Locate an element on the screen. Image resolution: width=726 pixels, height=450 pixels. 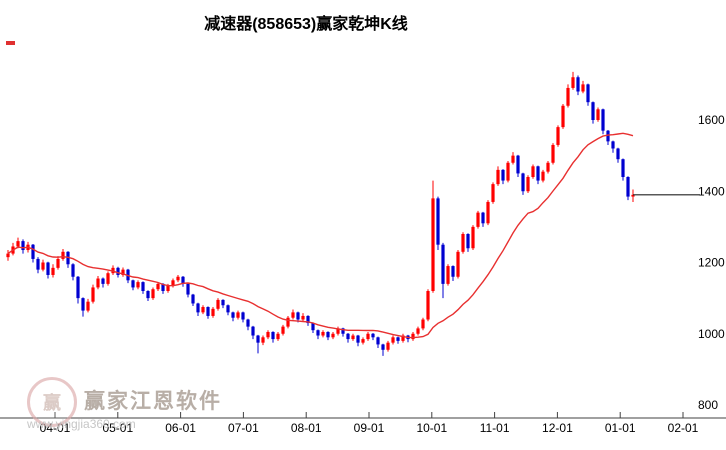
y-tick-label: 800 is located at coordinates (708, 405).